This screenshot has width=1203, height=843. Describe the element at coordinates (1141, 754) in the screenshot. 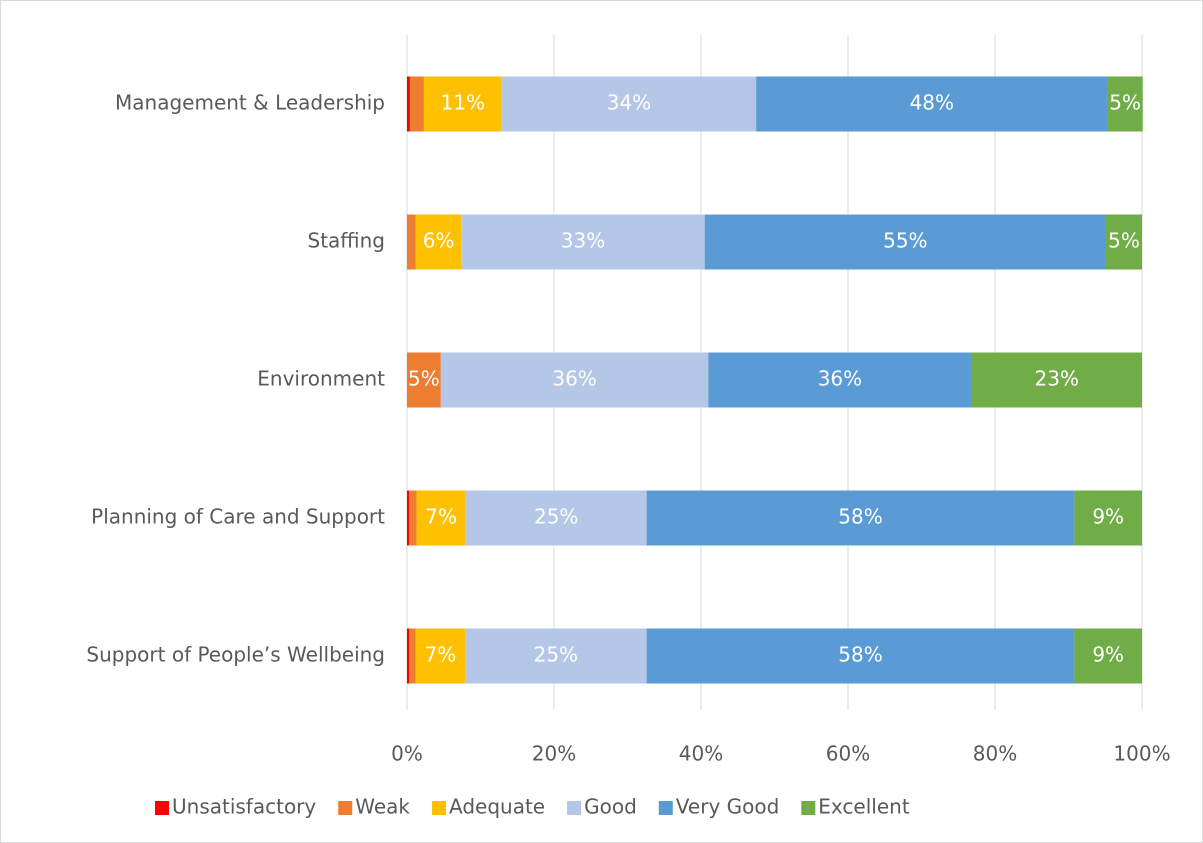

I see `x-tick-label: 100%` at that location.